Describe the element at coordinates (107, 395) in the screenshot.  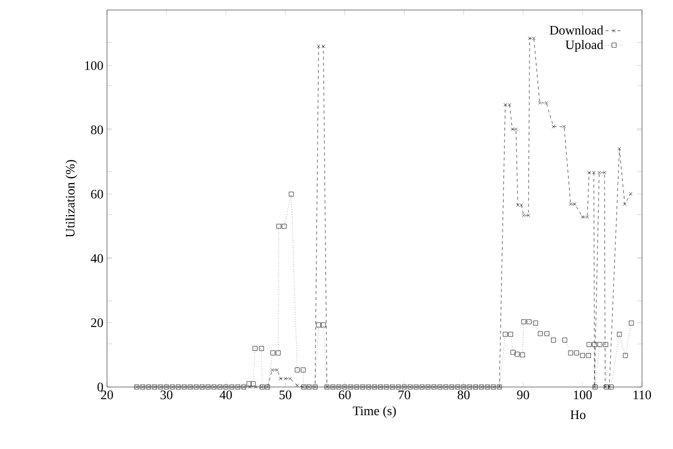
I see `x-tick-label: 20` at that location.